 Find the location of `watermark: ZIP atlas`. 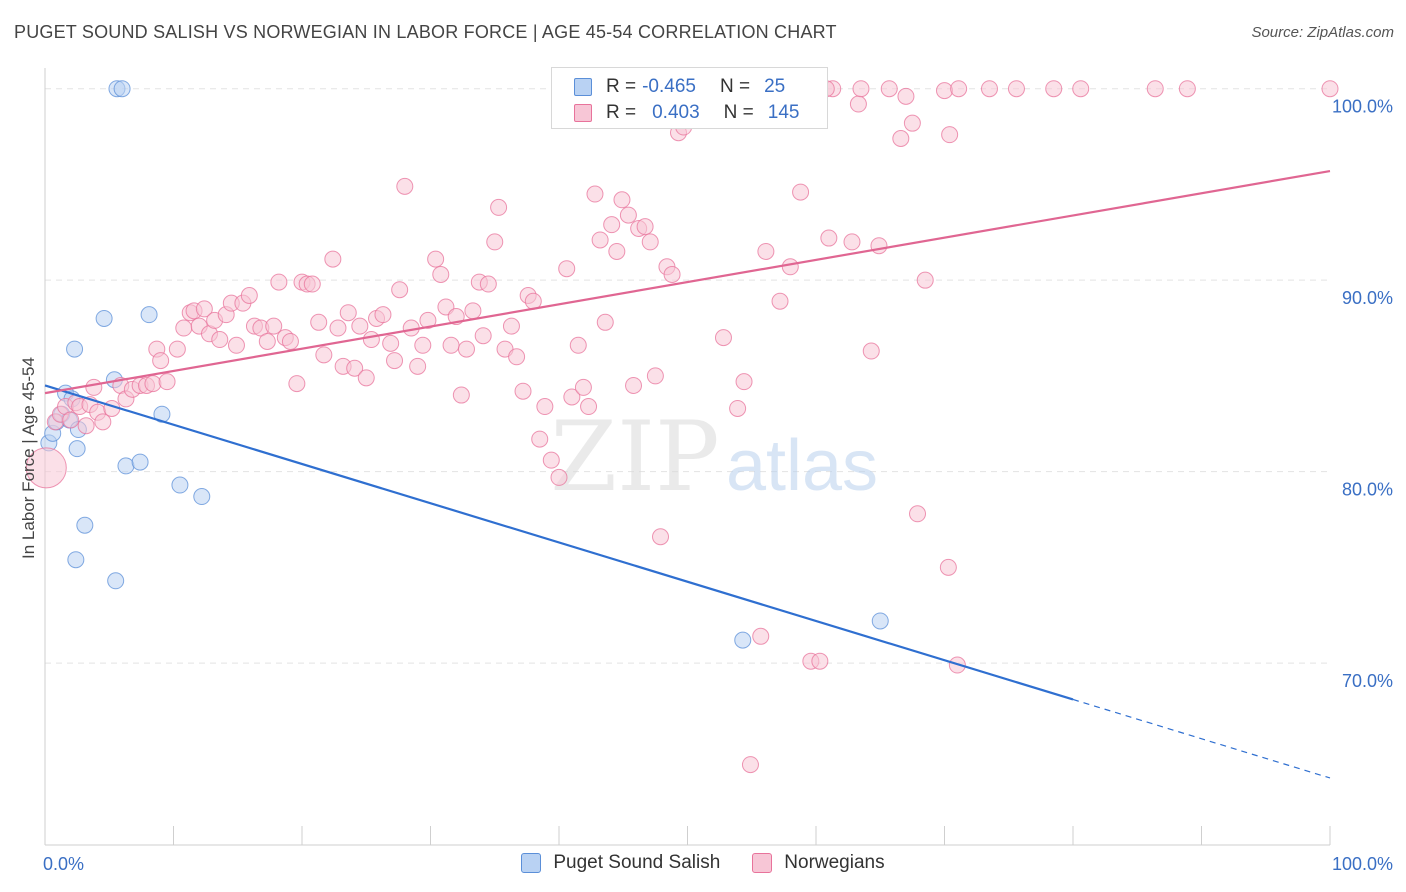

watermark: ZIP atlas is located at coordinates (714, 457).